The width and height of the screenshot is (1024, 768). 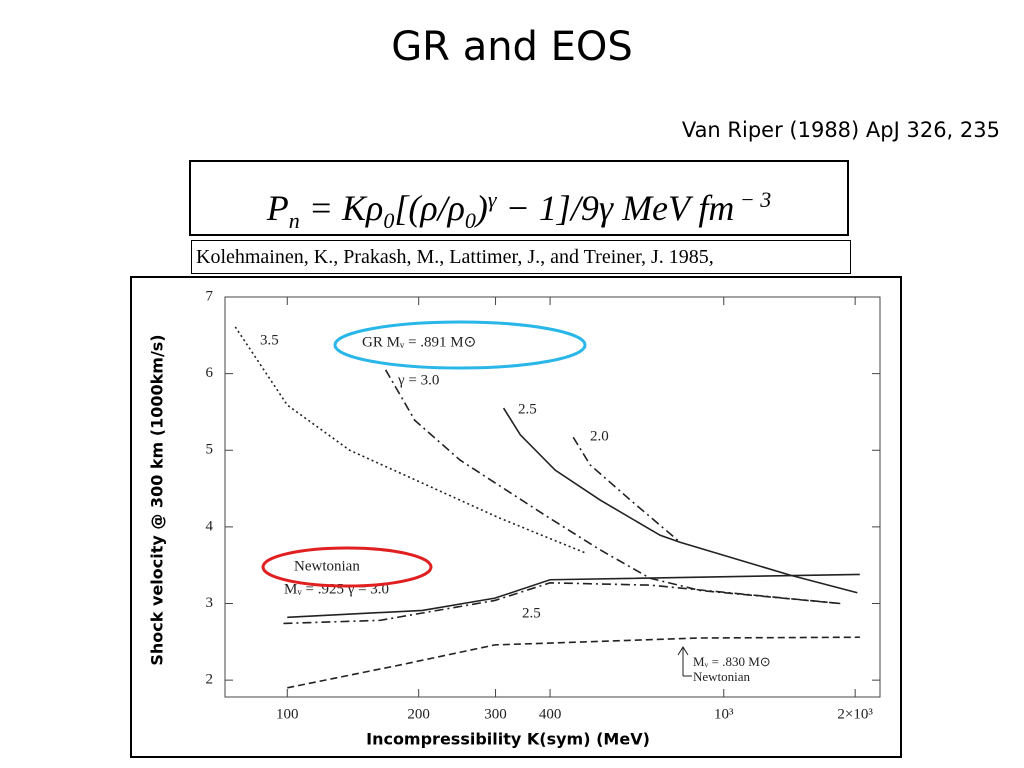 What do you see at coordinates (840, 130) in the screenshot?
I see `citation: Van Riper (1988) ApJ 326, 235` at bounding box center [840, 130].